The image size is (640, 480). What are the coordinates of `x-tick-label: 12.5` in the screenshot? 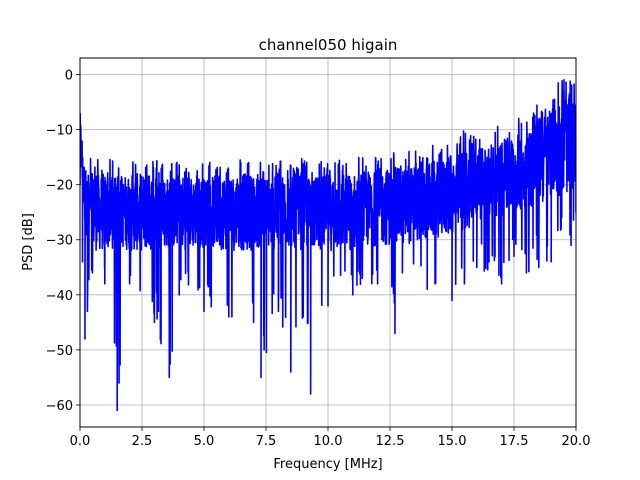 It's located at (390, 441).